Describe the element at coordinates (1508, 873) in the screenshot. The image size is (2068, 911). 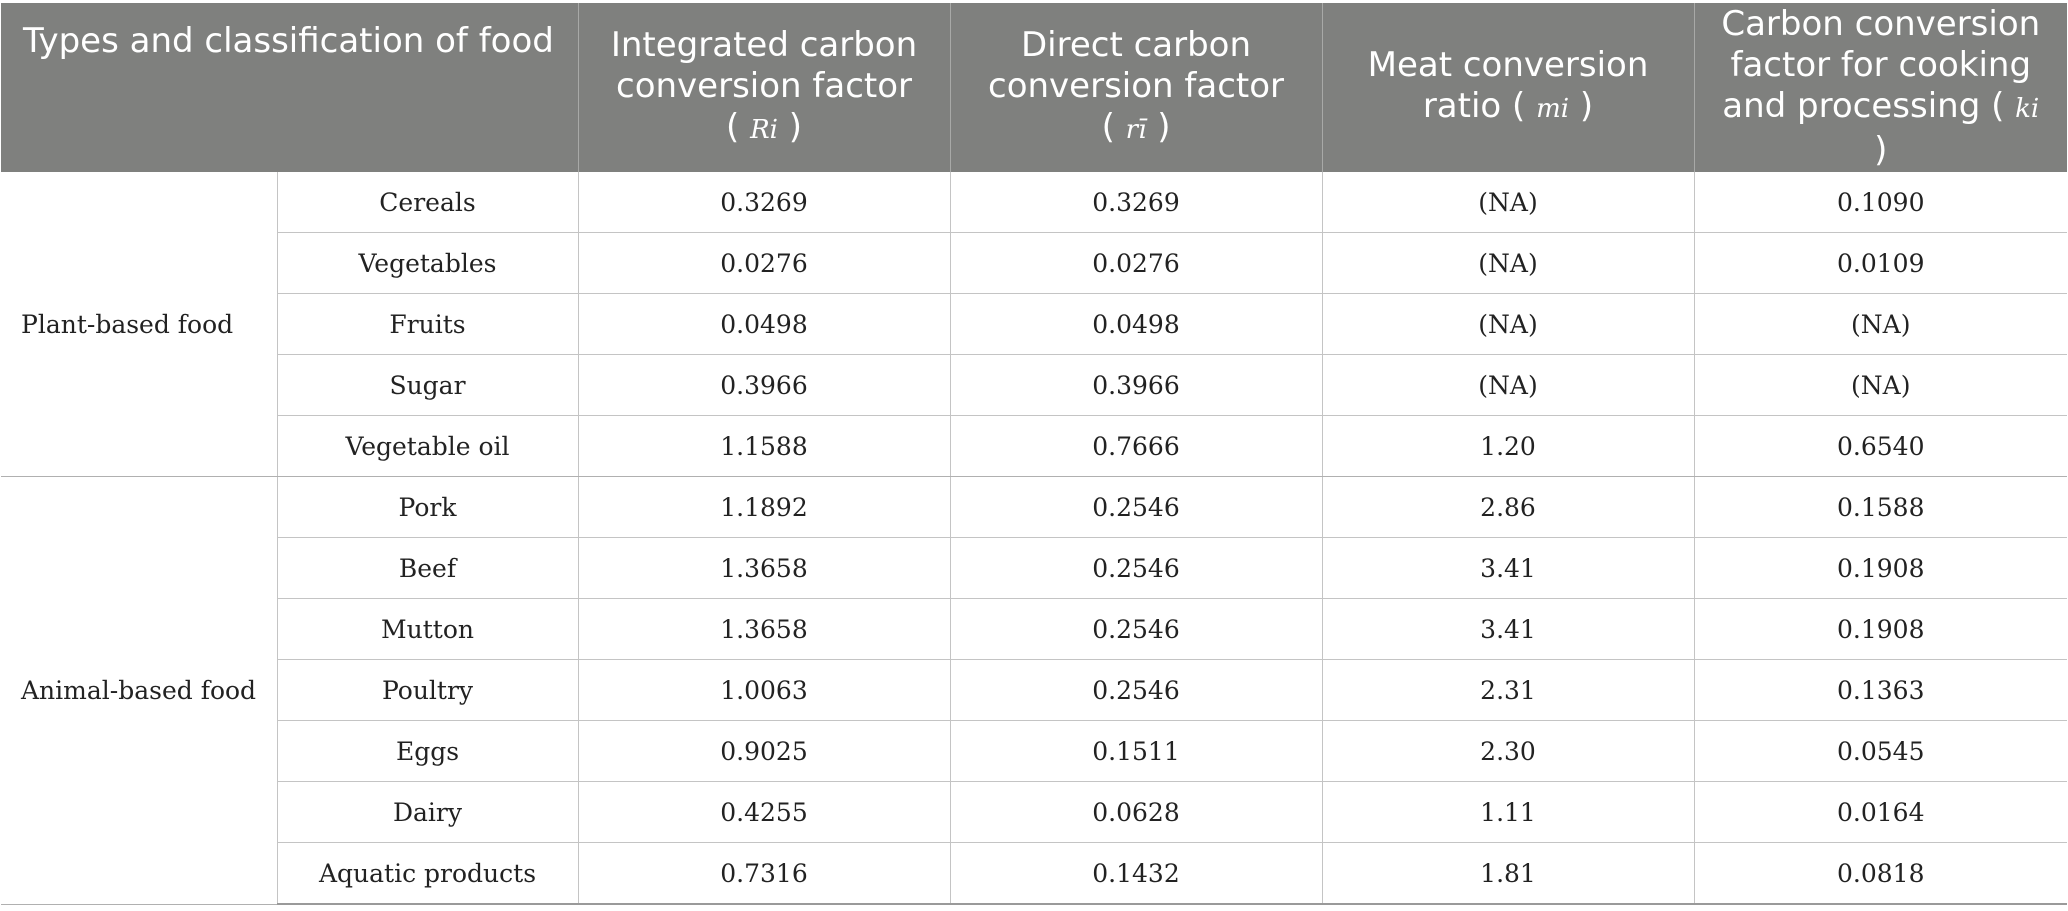
I see `meat-ratio-value: 1.81` at that location.